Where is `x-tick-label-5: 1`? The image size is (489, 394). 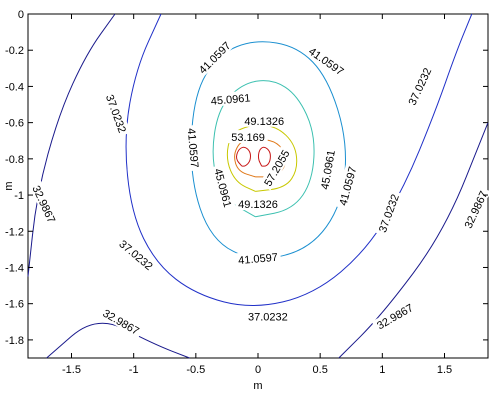 x-tick-label-5: 1 is located at coordinates (382, 370).